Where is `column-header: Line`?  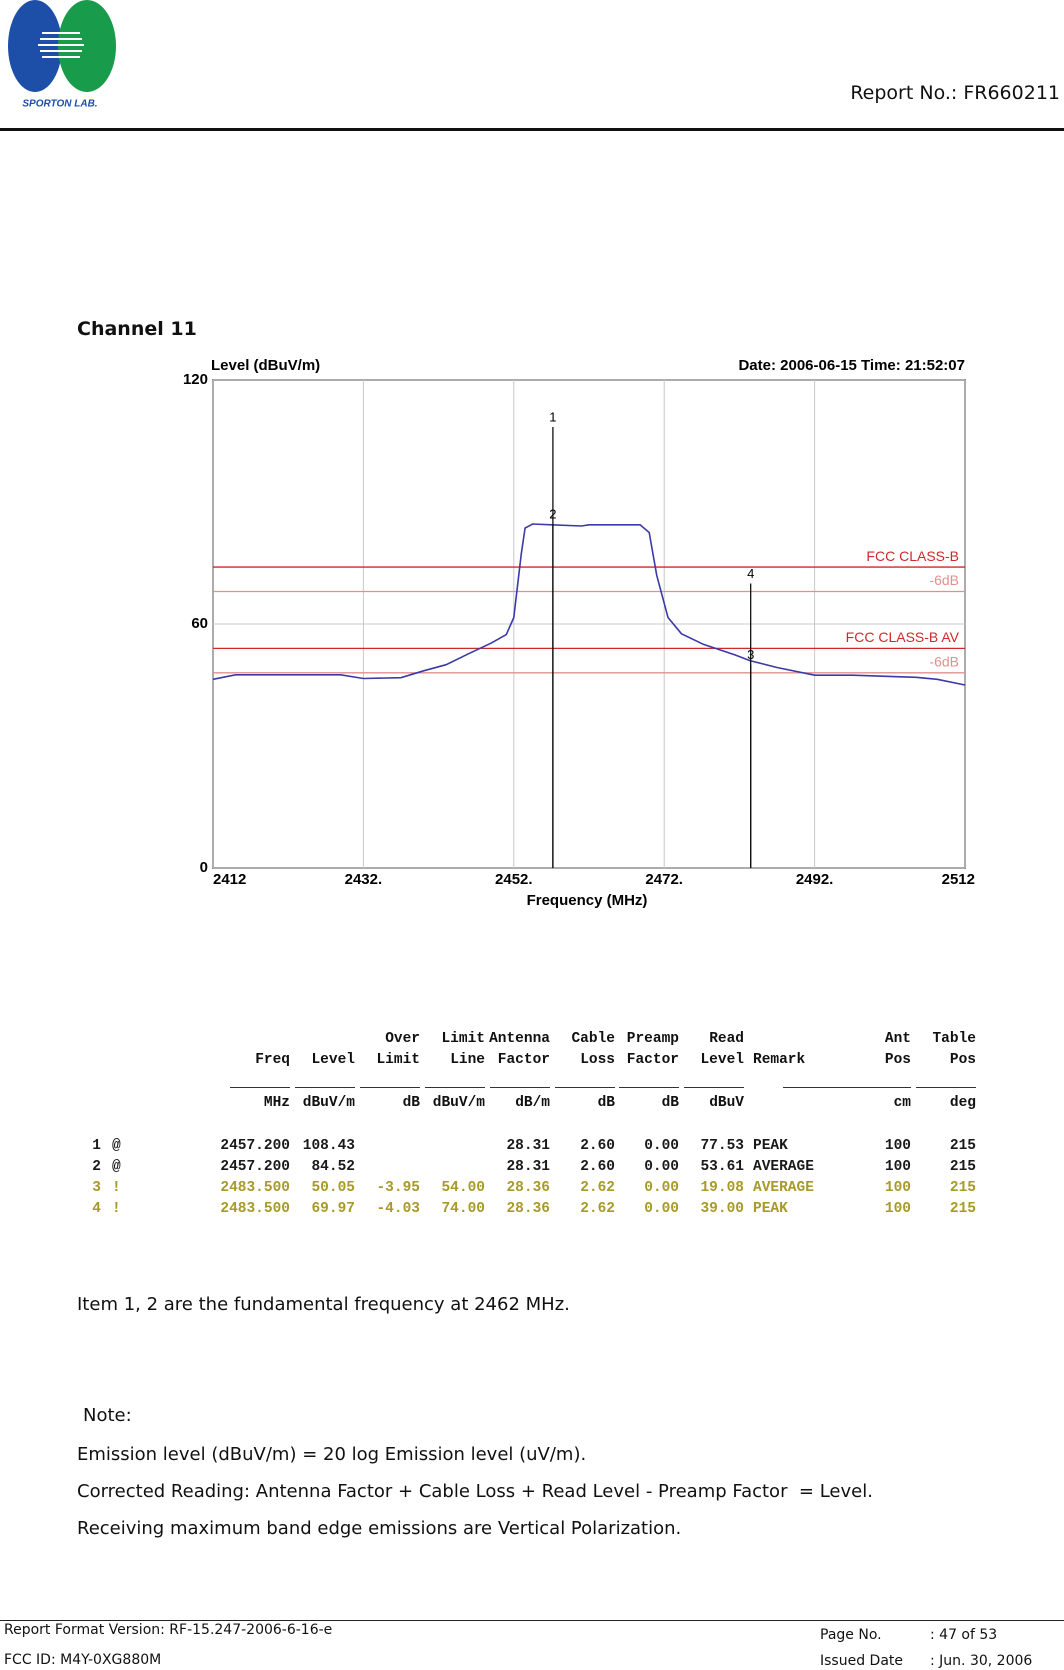
column-header: Line is located at coordinates (467, 1060).